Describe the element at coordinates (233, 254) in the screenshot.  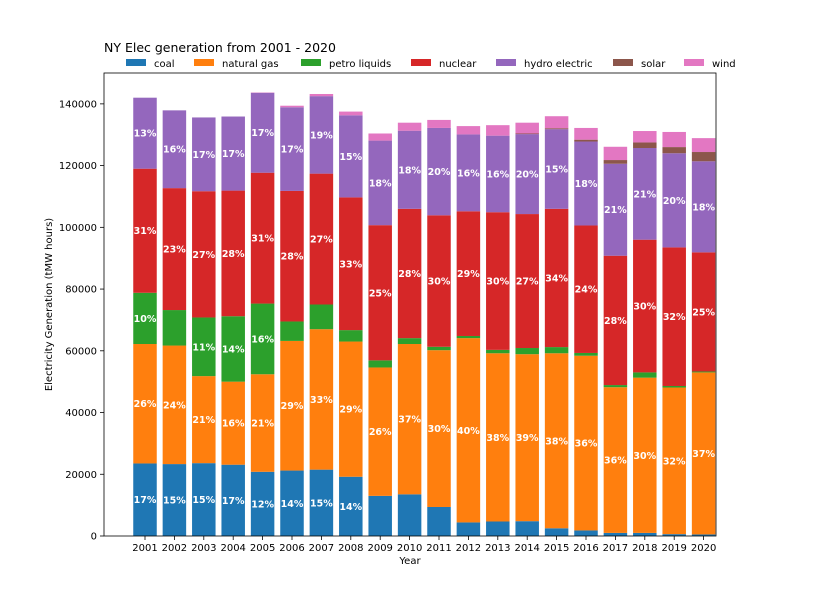
I see `bar-label: 28%` at that location.